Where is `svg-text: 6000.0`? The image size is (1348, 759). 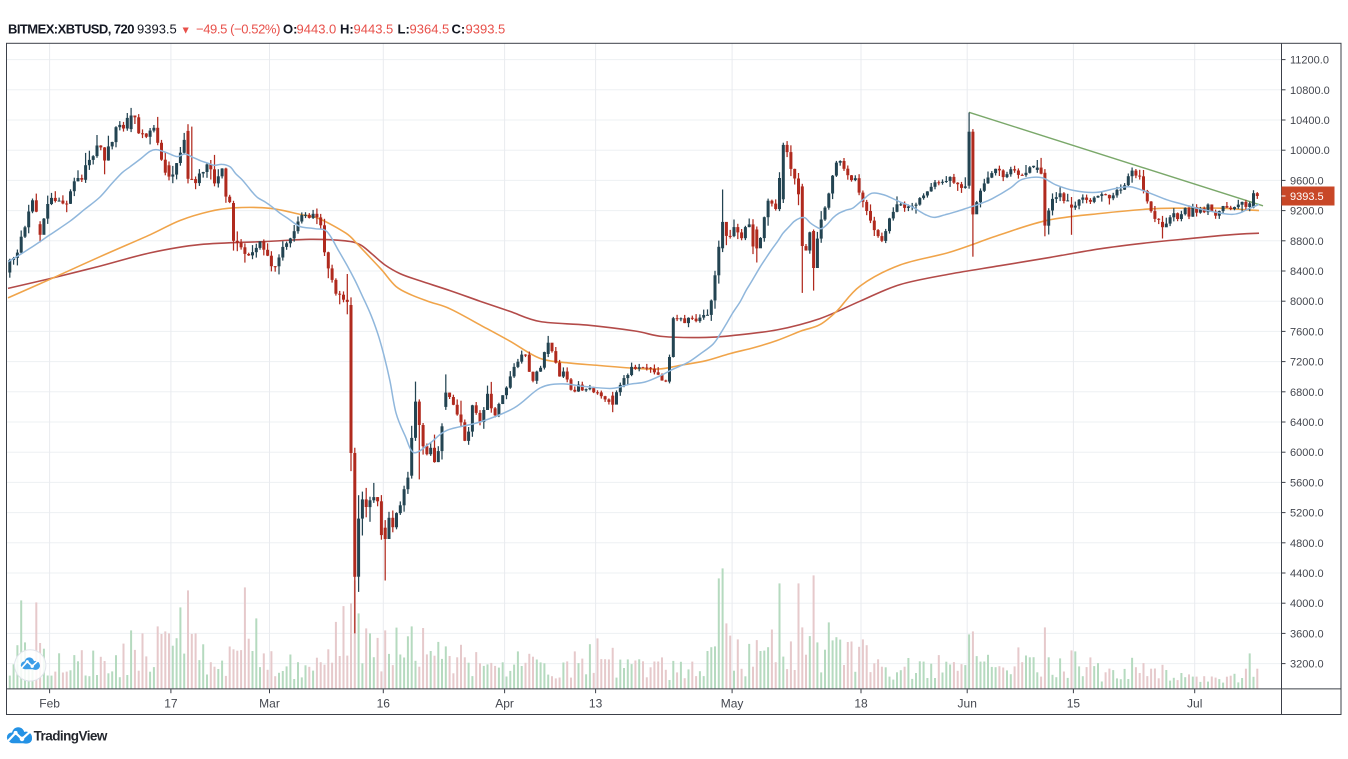
svg-text: 6000.0 is located at coordinates (1307, 453).